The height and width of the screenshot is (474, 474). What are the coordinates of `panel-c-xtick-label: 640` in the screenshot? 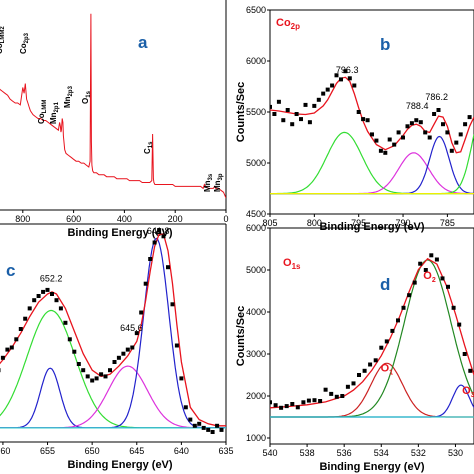 It's located at (181, 451).